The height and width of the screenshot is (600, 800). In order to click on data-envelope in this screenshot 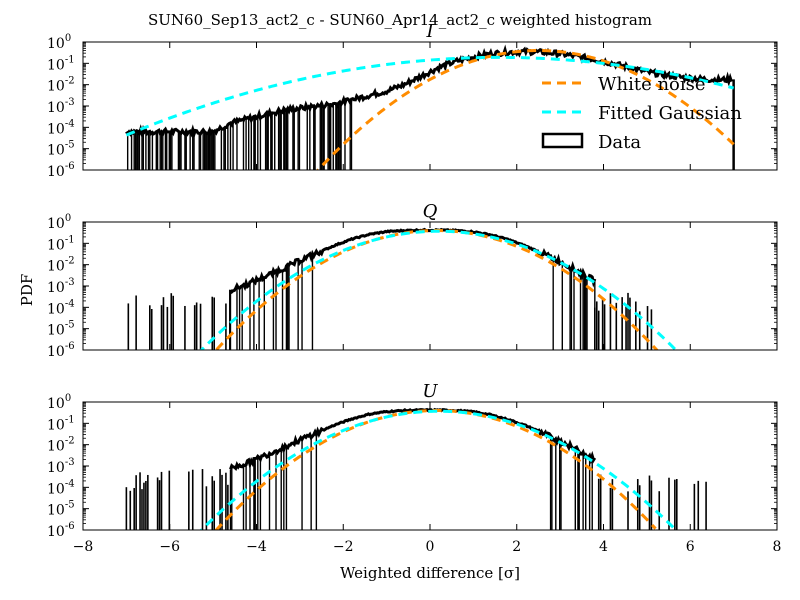, I will do `click(429, 92)`.